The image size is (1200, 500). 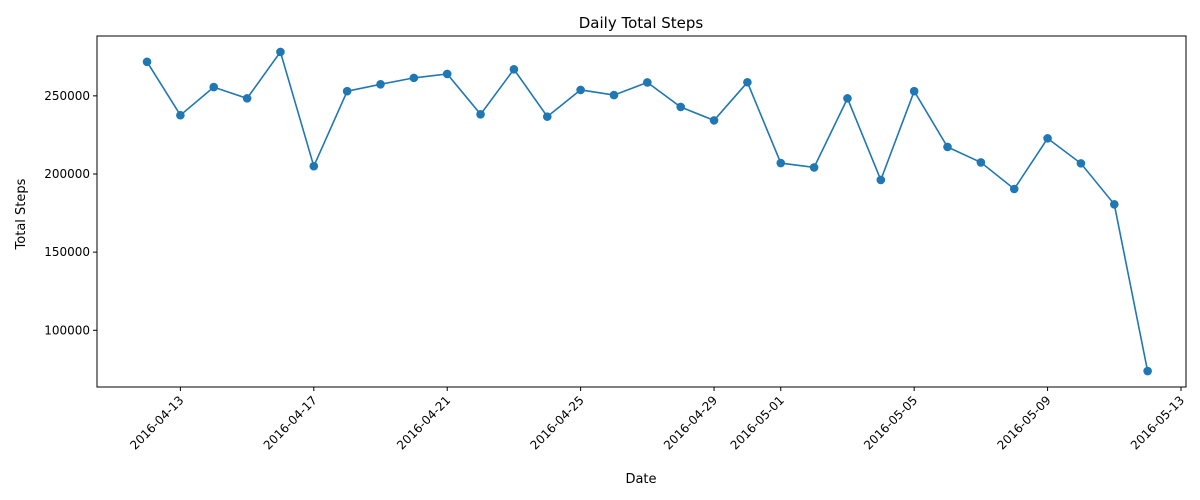 What do you see at coordinates (21, 214) in the screenshot?
I see `y-axis-title: Total Steps` at bounding box center [21, 214].